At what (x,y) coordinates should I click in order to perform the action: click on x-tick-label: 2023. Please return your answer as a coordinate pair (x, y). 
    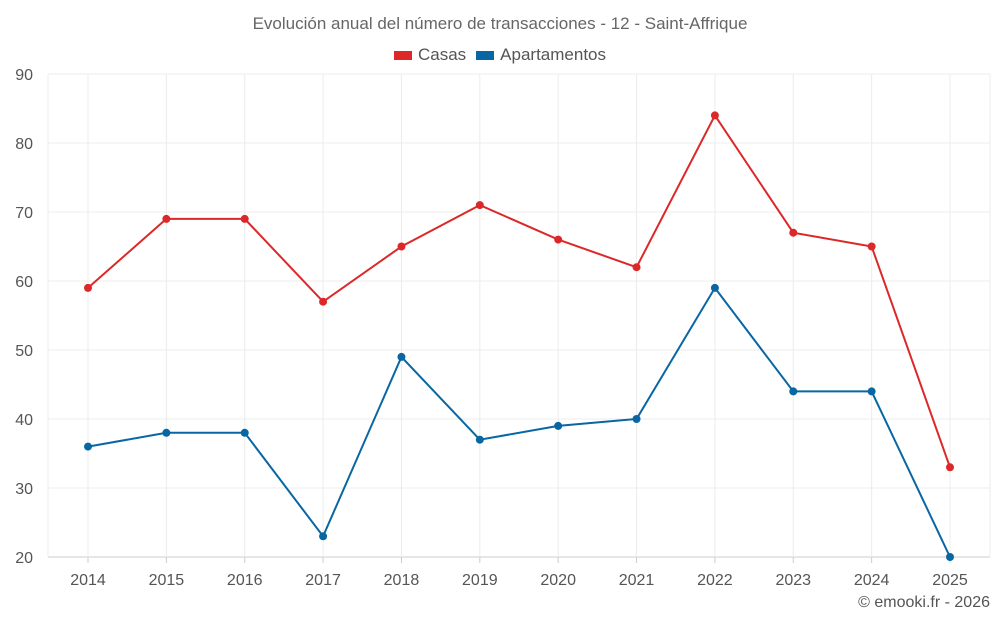
    Looking at the image, I should click on (793, 580).